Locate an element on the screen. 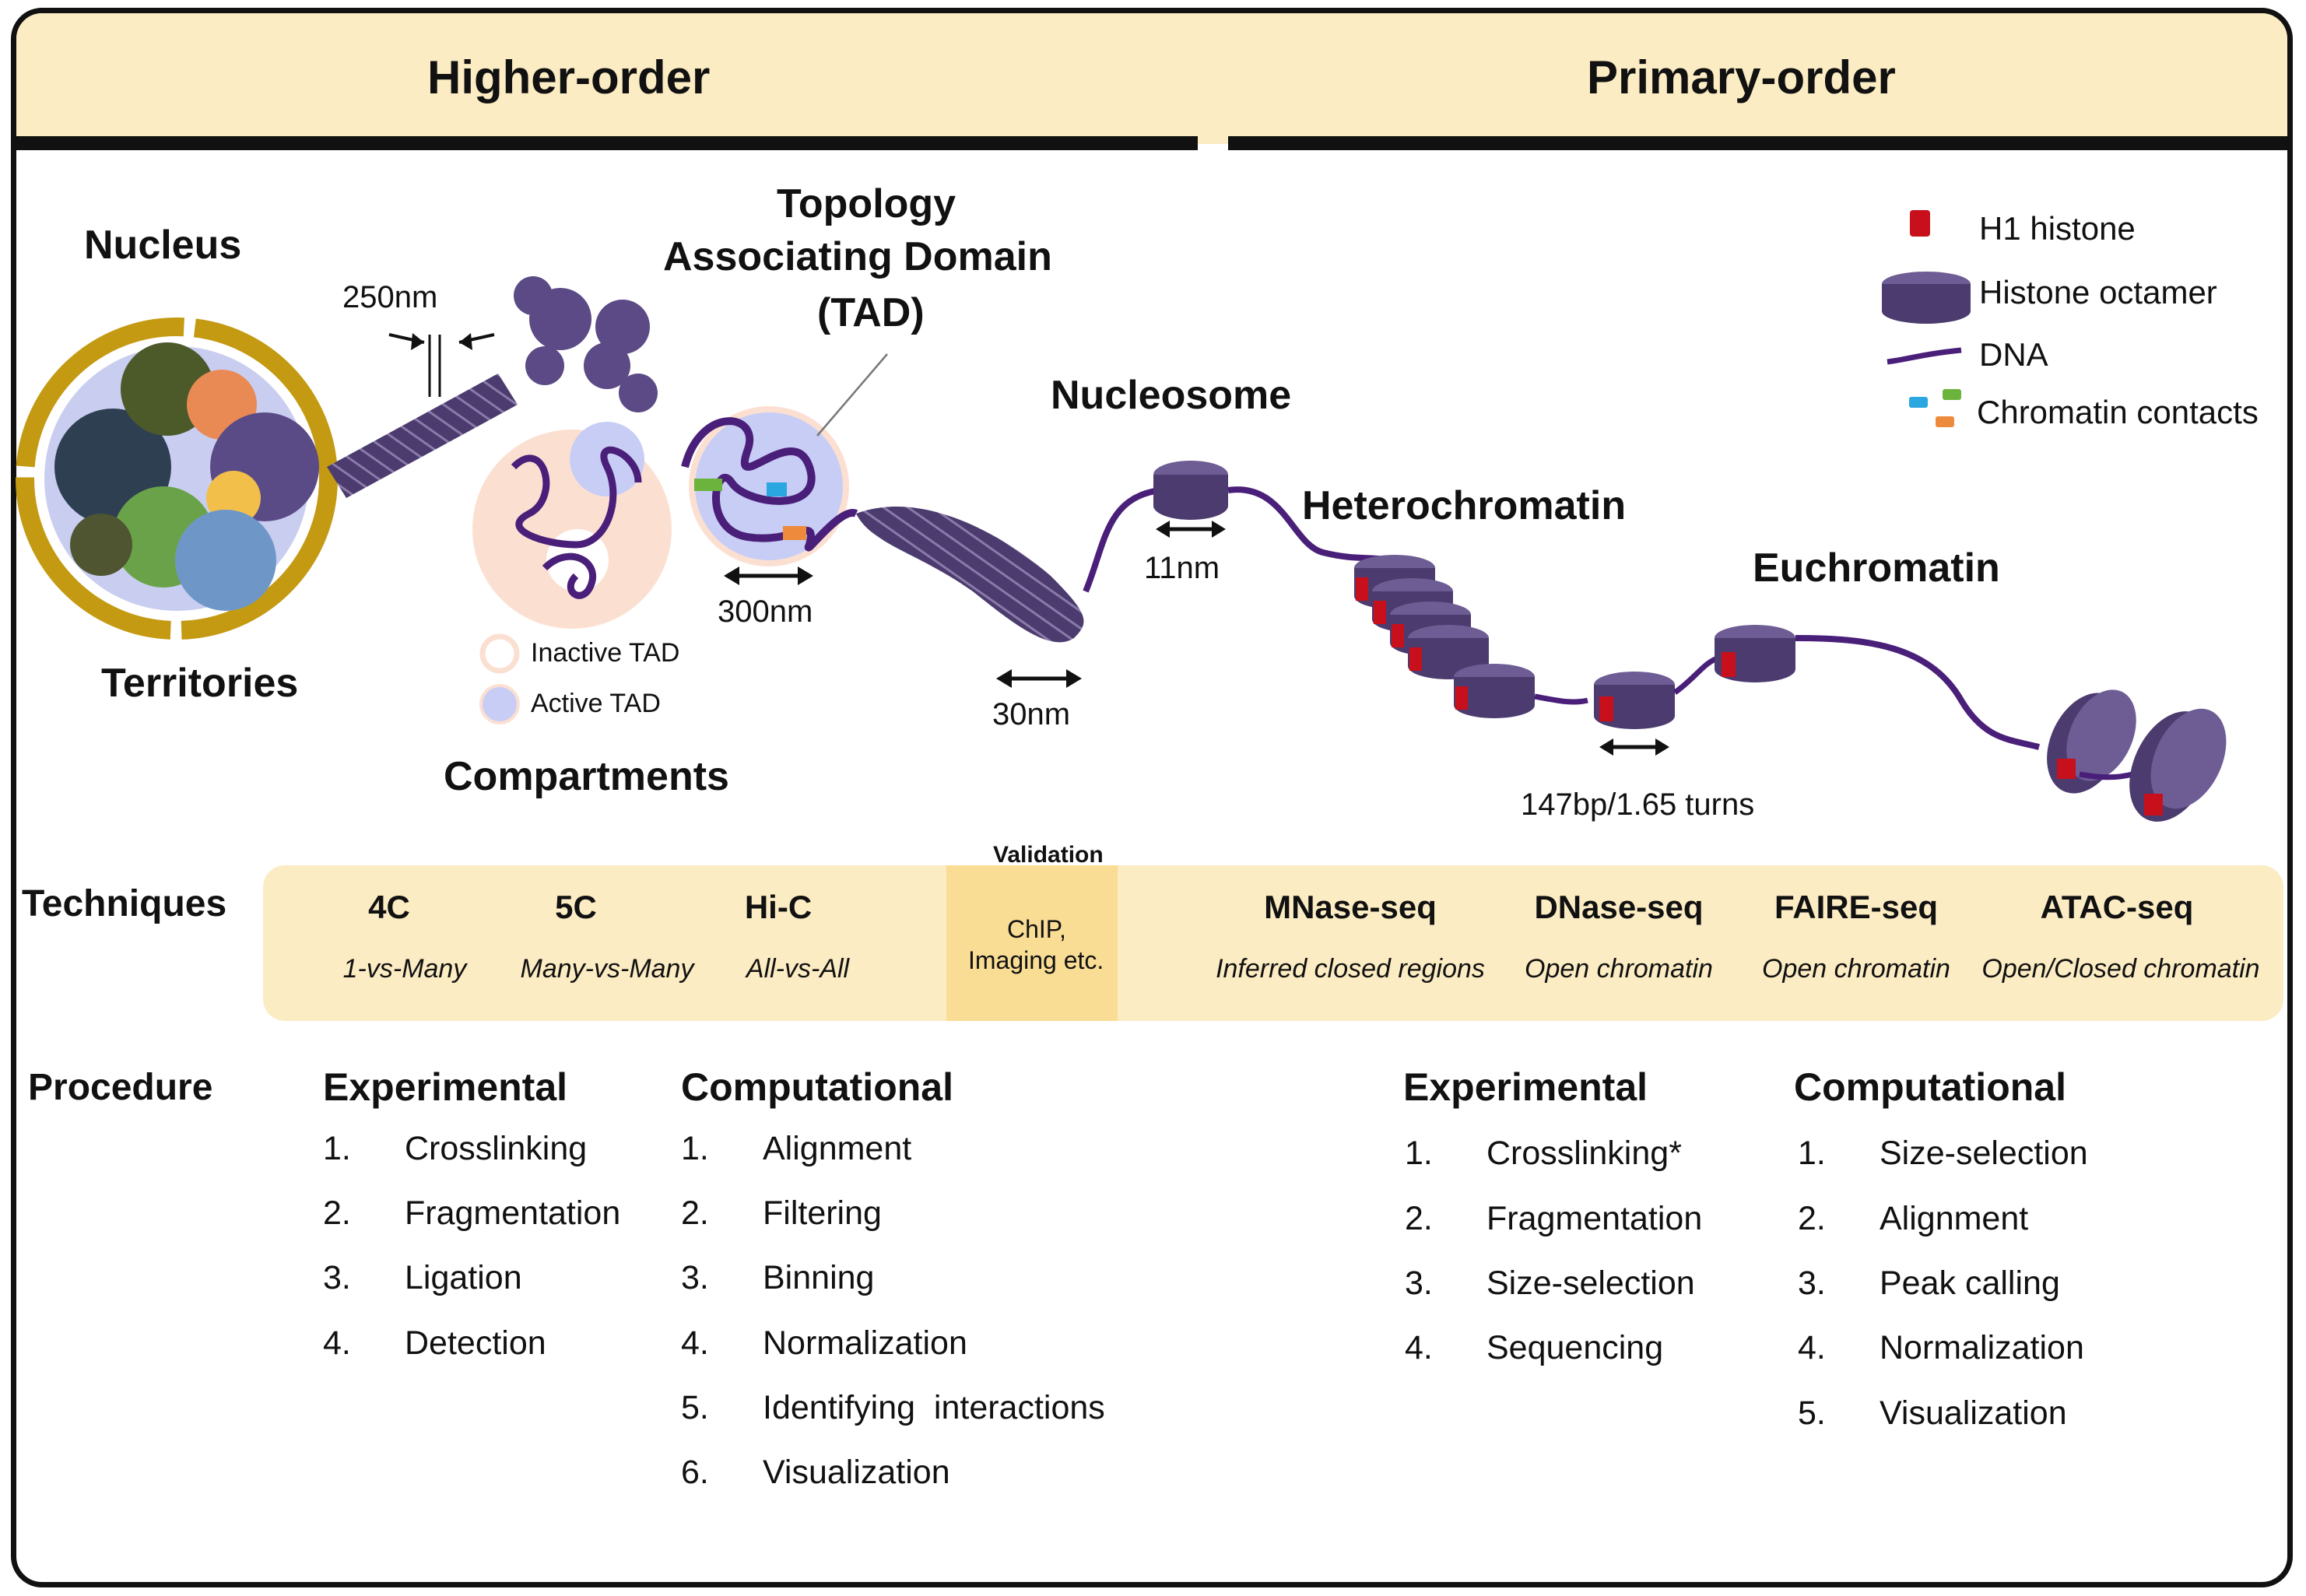  technique-desc: All-vs-All is located at coordinates (798, 969).